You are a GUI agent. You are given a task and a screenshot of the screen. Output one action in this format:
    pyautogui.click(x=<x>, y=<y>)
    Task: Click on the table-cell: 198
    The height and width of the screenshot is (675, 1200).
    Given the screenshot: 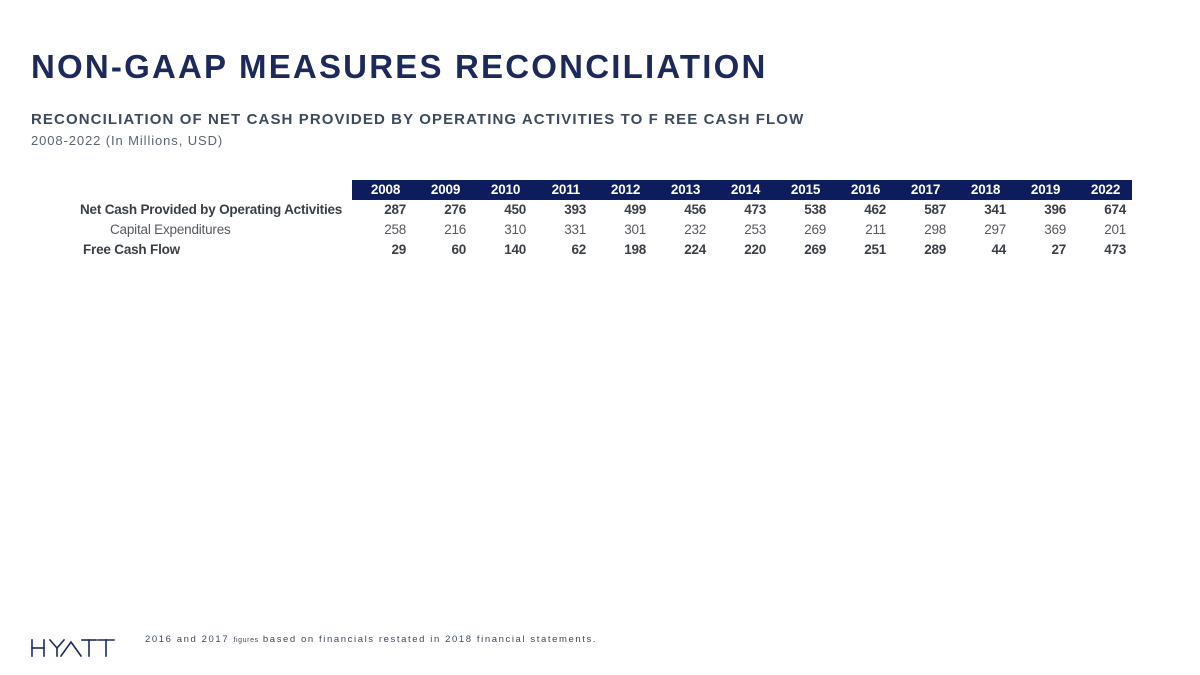 What is the action you would take?
    pyautogui.click(x=635, y=249)
    